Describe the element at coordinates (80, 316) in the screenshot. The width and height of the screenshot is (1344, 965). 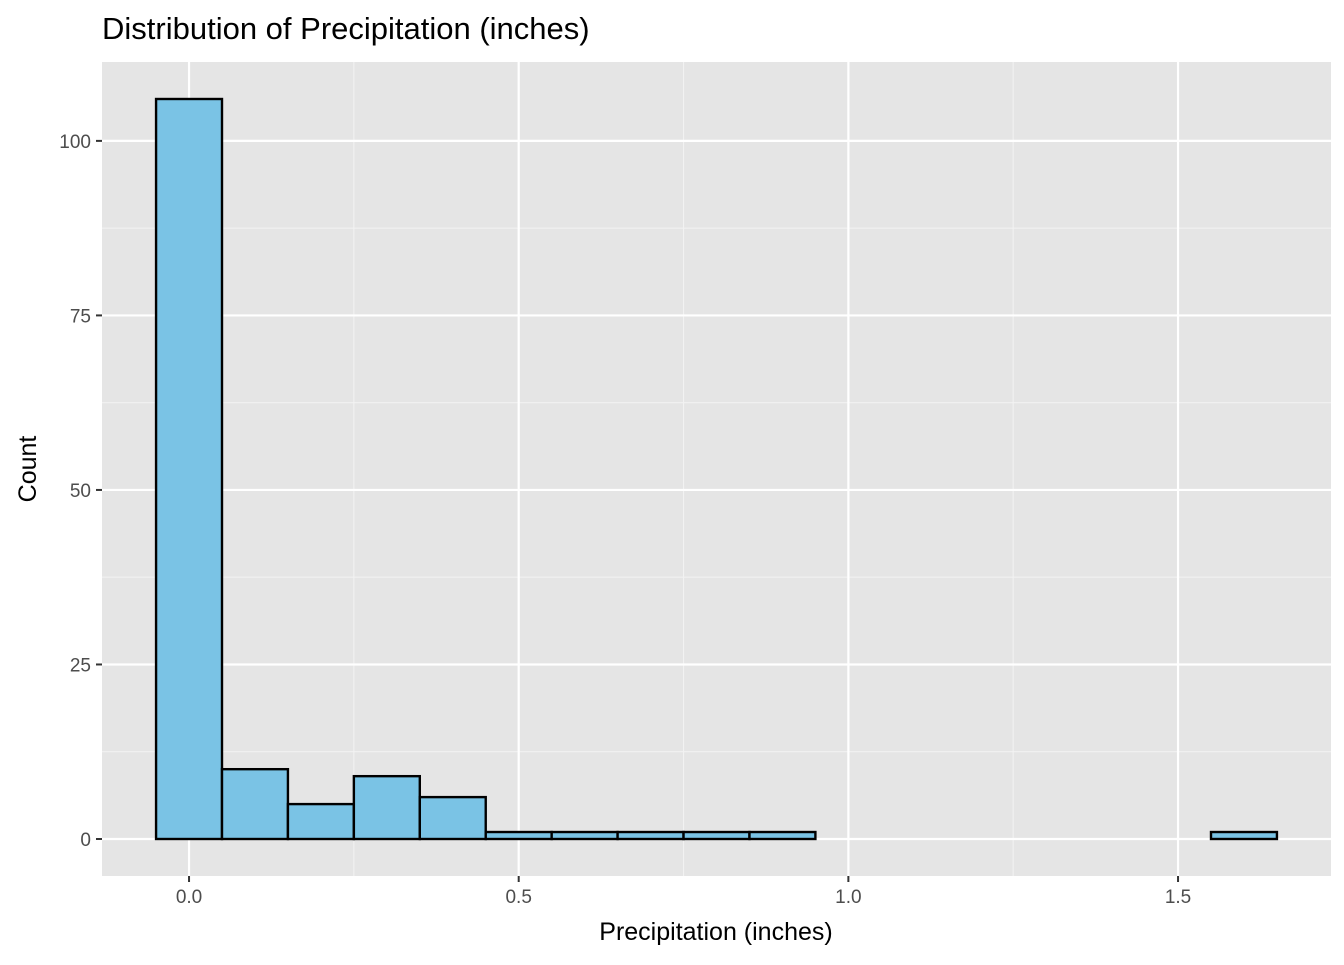
I see `y-tick-label: 75` at that location.